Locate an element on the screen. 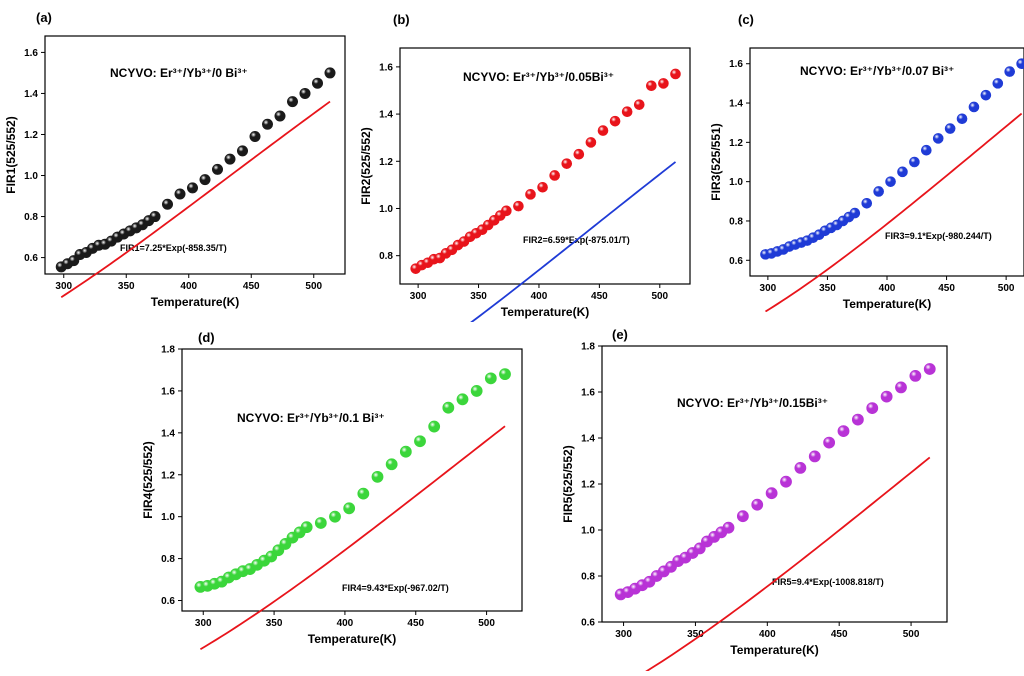 Image resolution: width=1024 pixels, height=676 pixels. fit-line-c is located at coordinates (894, 212).